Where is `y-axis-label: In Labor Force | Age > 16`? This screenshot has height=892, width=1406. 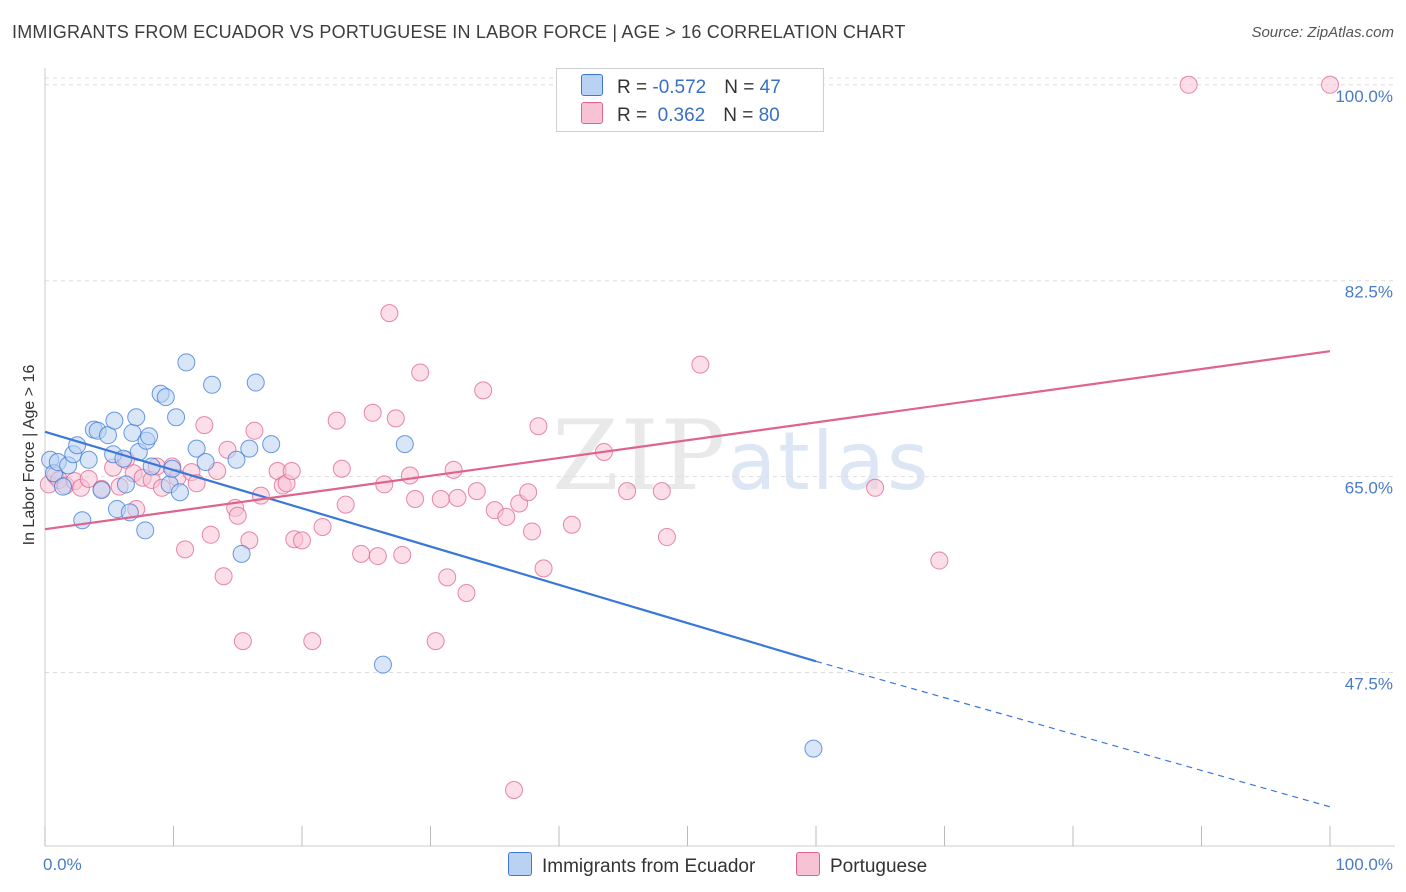 y-axis-label: In Labor Force | Age > 16 is located at coordinates (29, 455).